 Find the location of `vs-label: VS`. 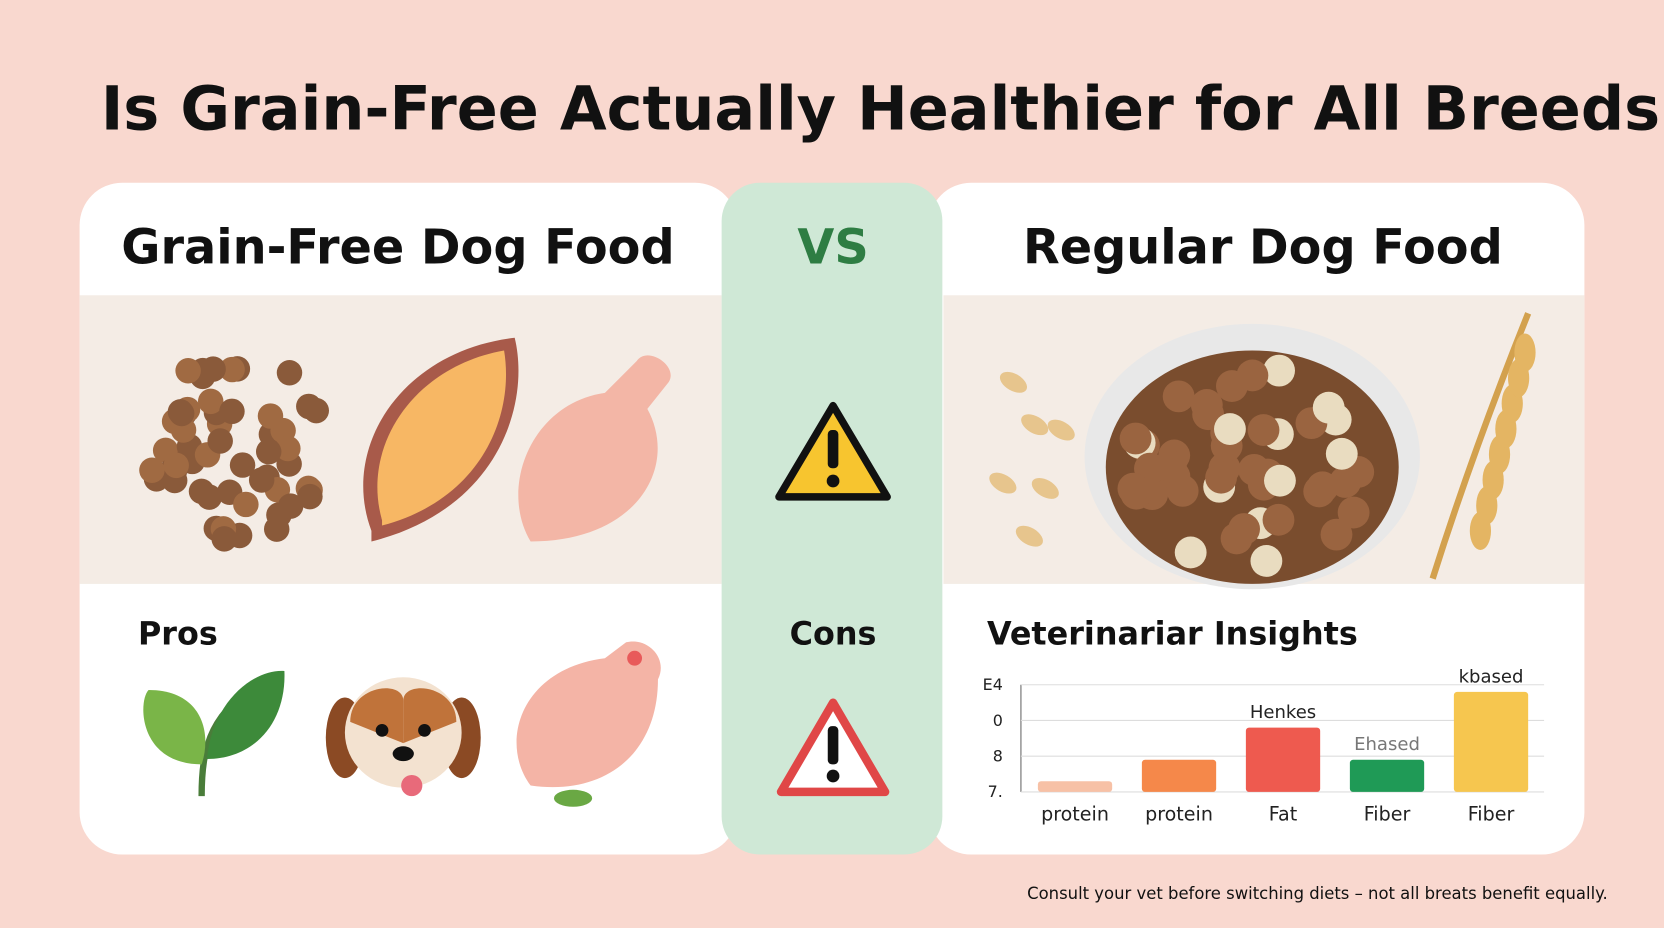

vs-label: VS is located at coordinates (832, 247).